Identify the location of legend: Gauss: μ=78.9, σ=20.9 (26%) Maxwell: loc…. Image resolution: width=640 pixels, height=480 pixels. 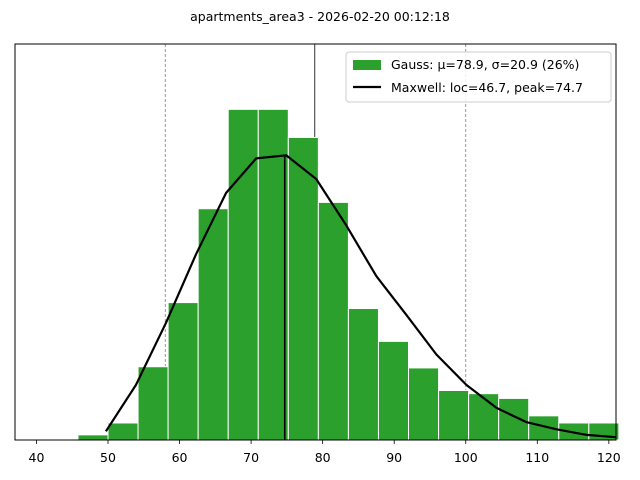
(478, 77).